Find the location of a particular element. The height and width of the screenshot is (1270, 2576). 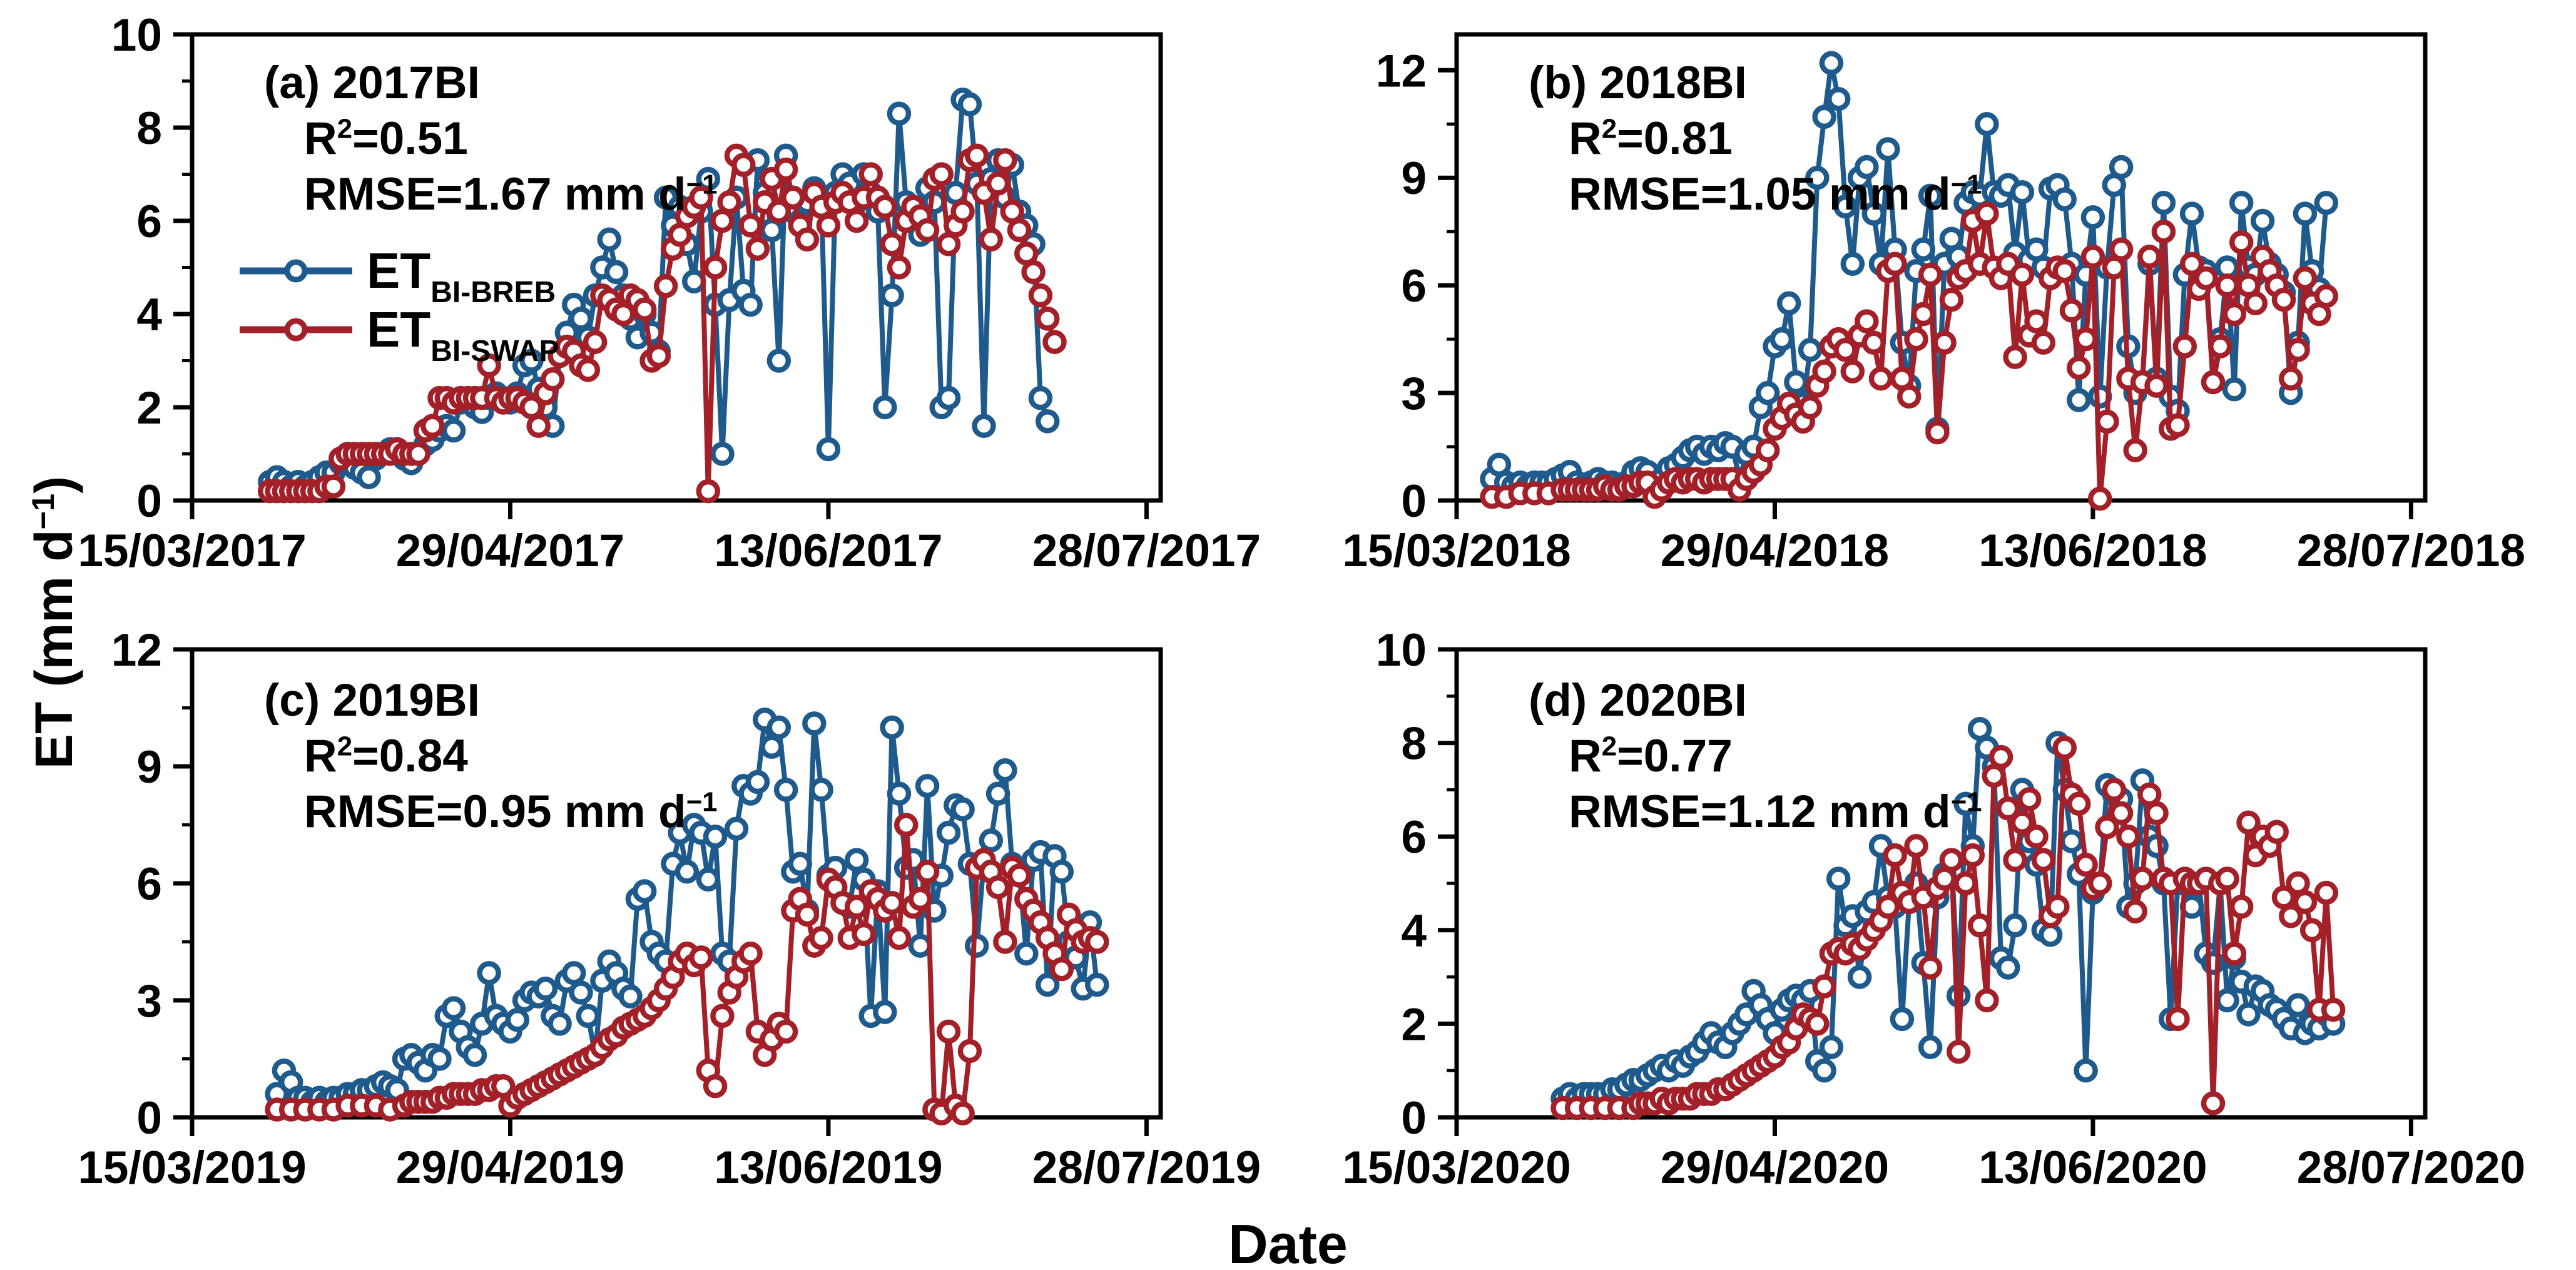

x-tick-label: 15/03/2019 is located at coordinates (192, 1167).